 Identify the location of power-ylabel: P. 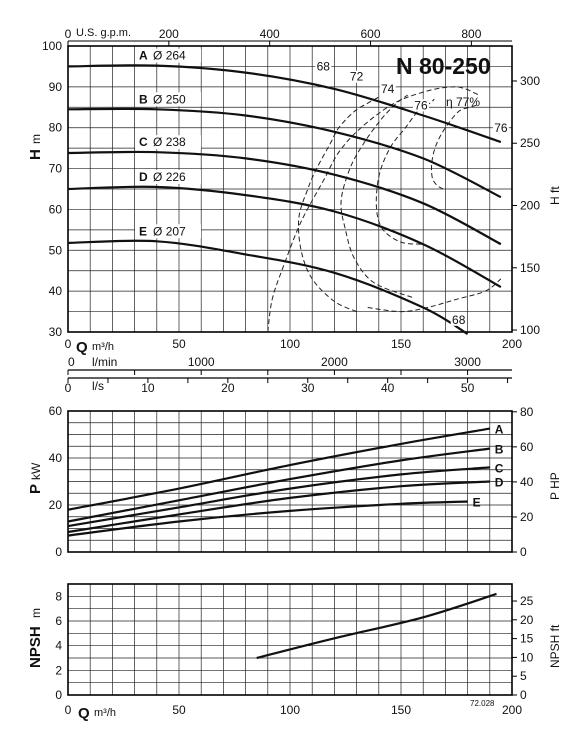
(35, 489).